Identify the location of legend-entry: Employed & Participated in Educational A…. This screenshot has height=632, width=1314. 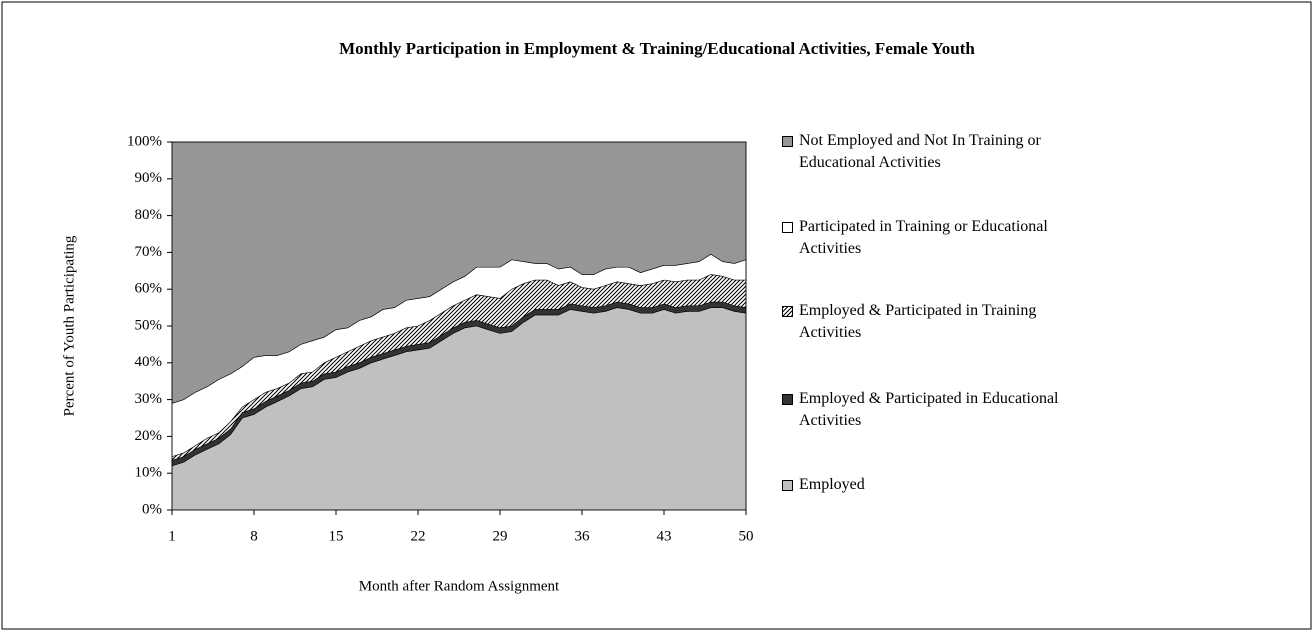
(927, 410).